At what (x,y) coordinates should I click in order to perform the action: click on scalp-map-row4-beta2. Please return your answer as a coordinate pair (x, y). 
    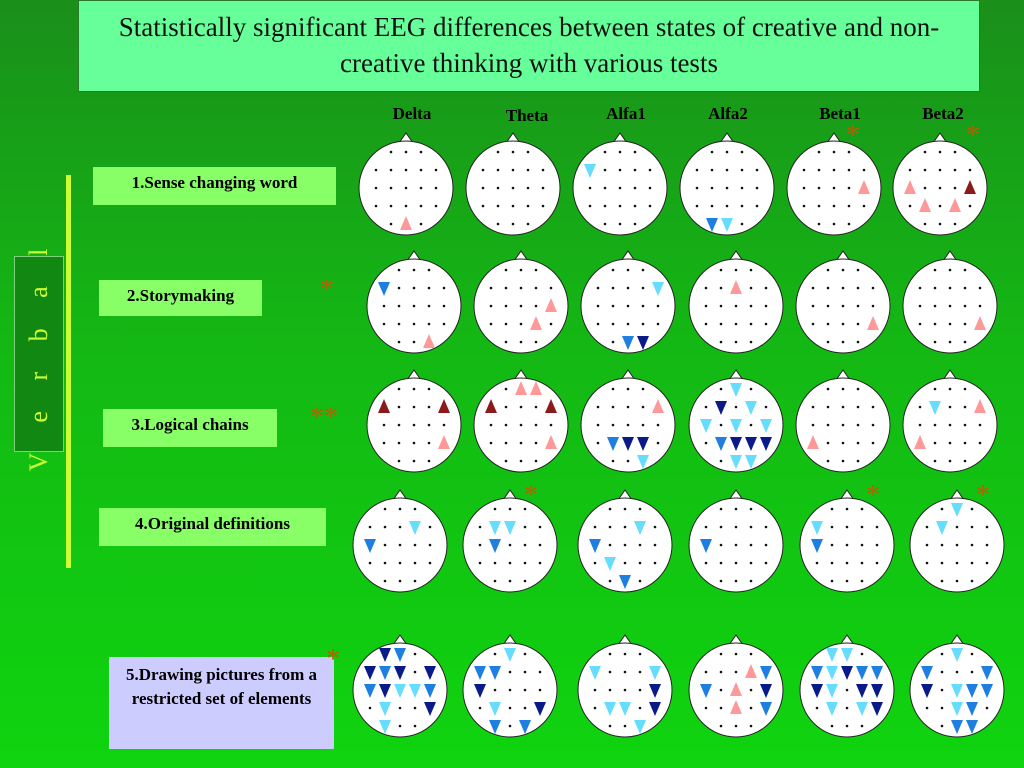
    Looking at the image, I should click on (957, 541).